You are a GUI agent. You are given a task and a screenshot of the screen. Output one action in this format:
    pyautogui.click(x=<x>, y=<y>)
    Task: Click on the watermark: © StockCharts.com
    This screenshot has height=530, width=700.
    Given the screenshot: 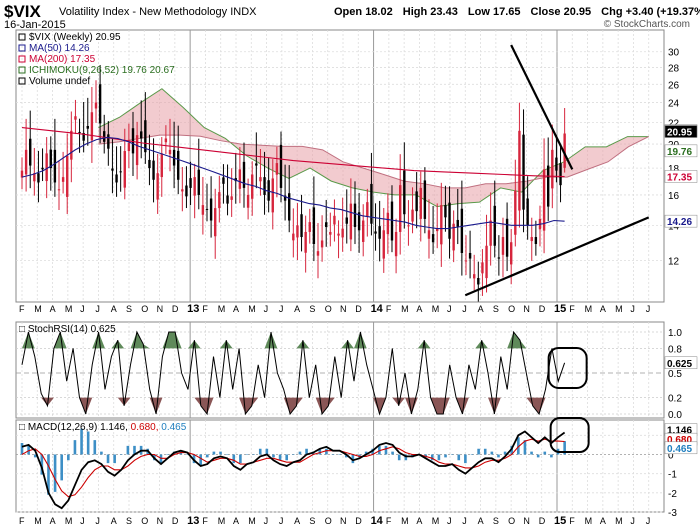 What is the action you would take?
    pyautogui.click(x=646, y=24)
    